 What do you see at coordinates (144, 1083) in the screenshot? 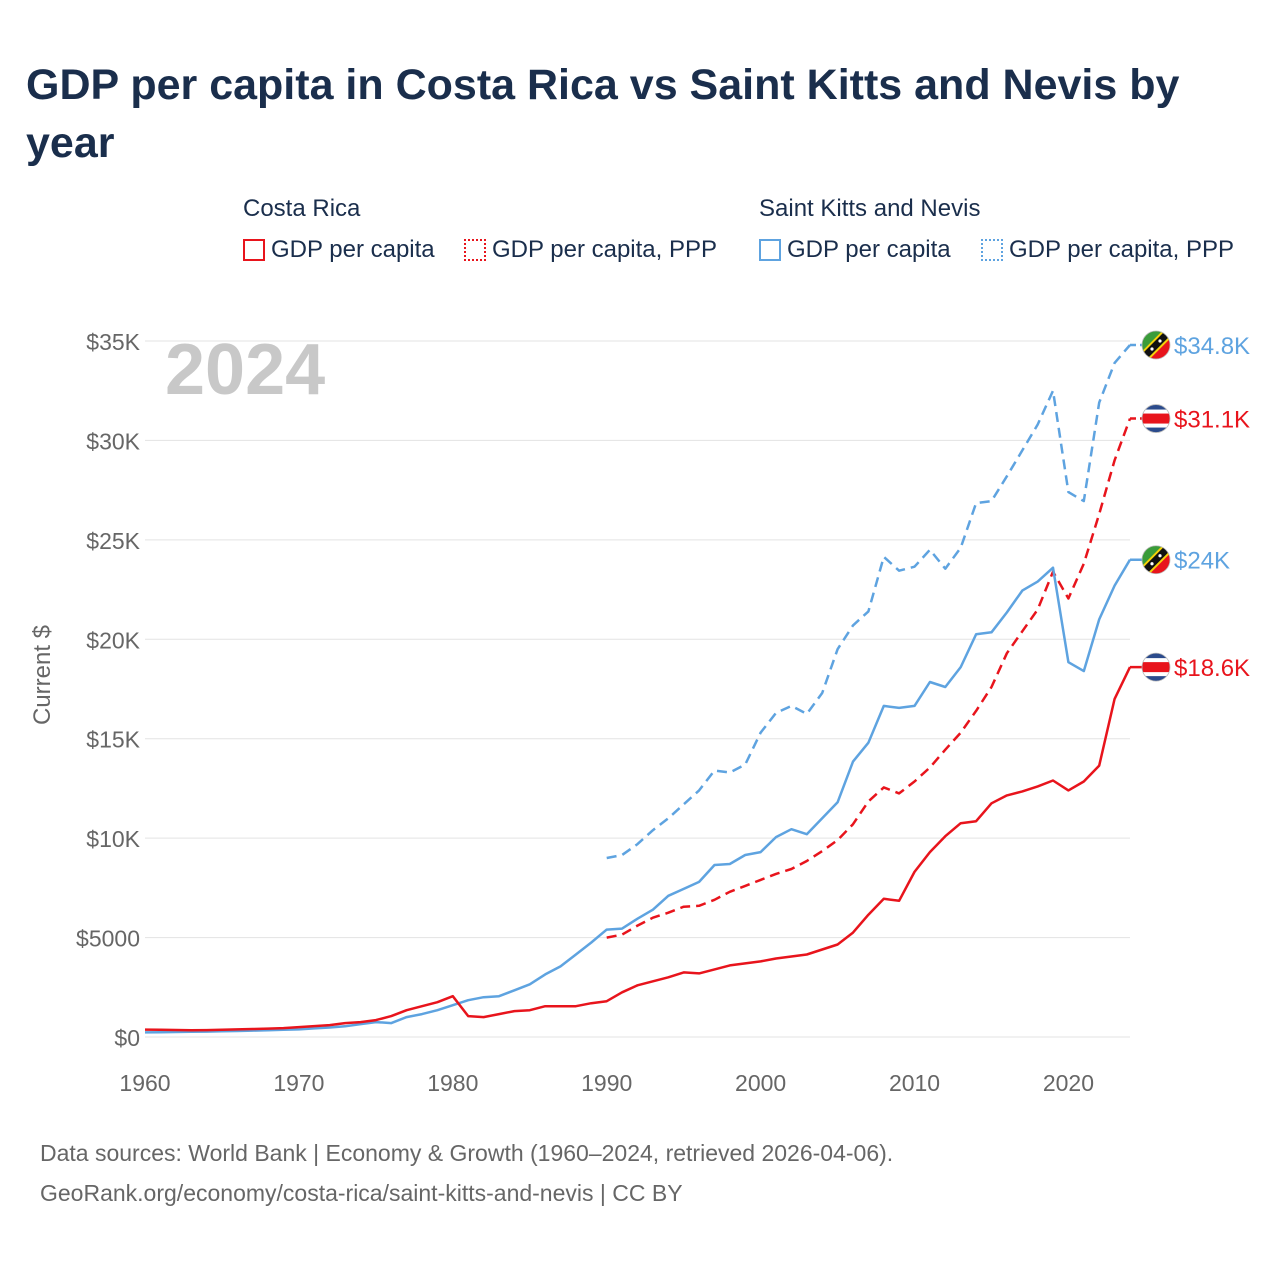
I see `x-tick-label: 1960` at bounding box center [144, 1083].